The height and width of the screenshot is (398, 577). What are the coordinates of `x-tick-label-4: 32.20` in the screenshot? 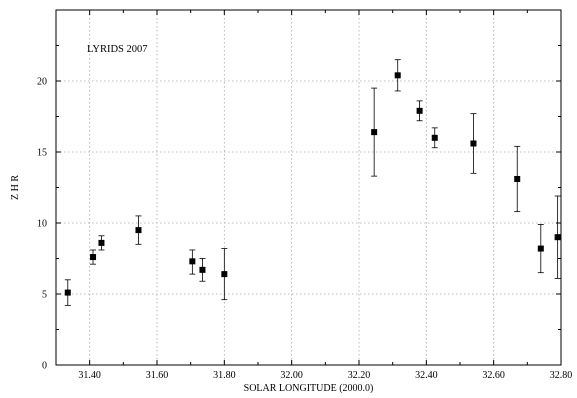 It's located at (359, 375).